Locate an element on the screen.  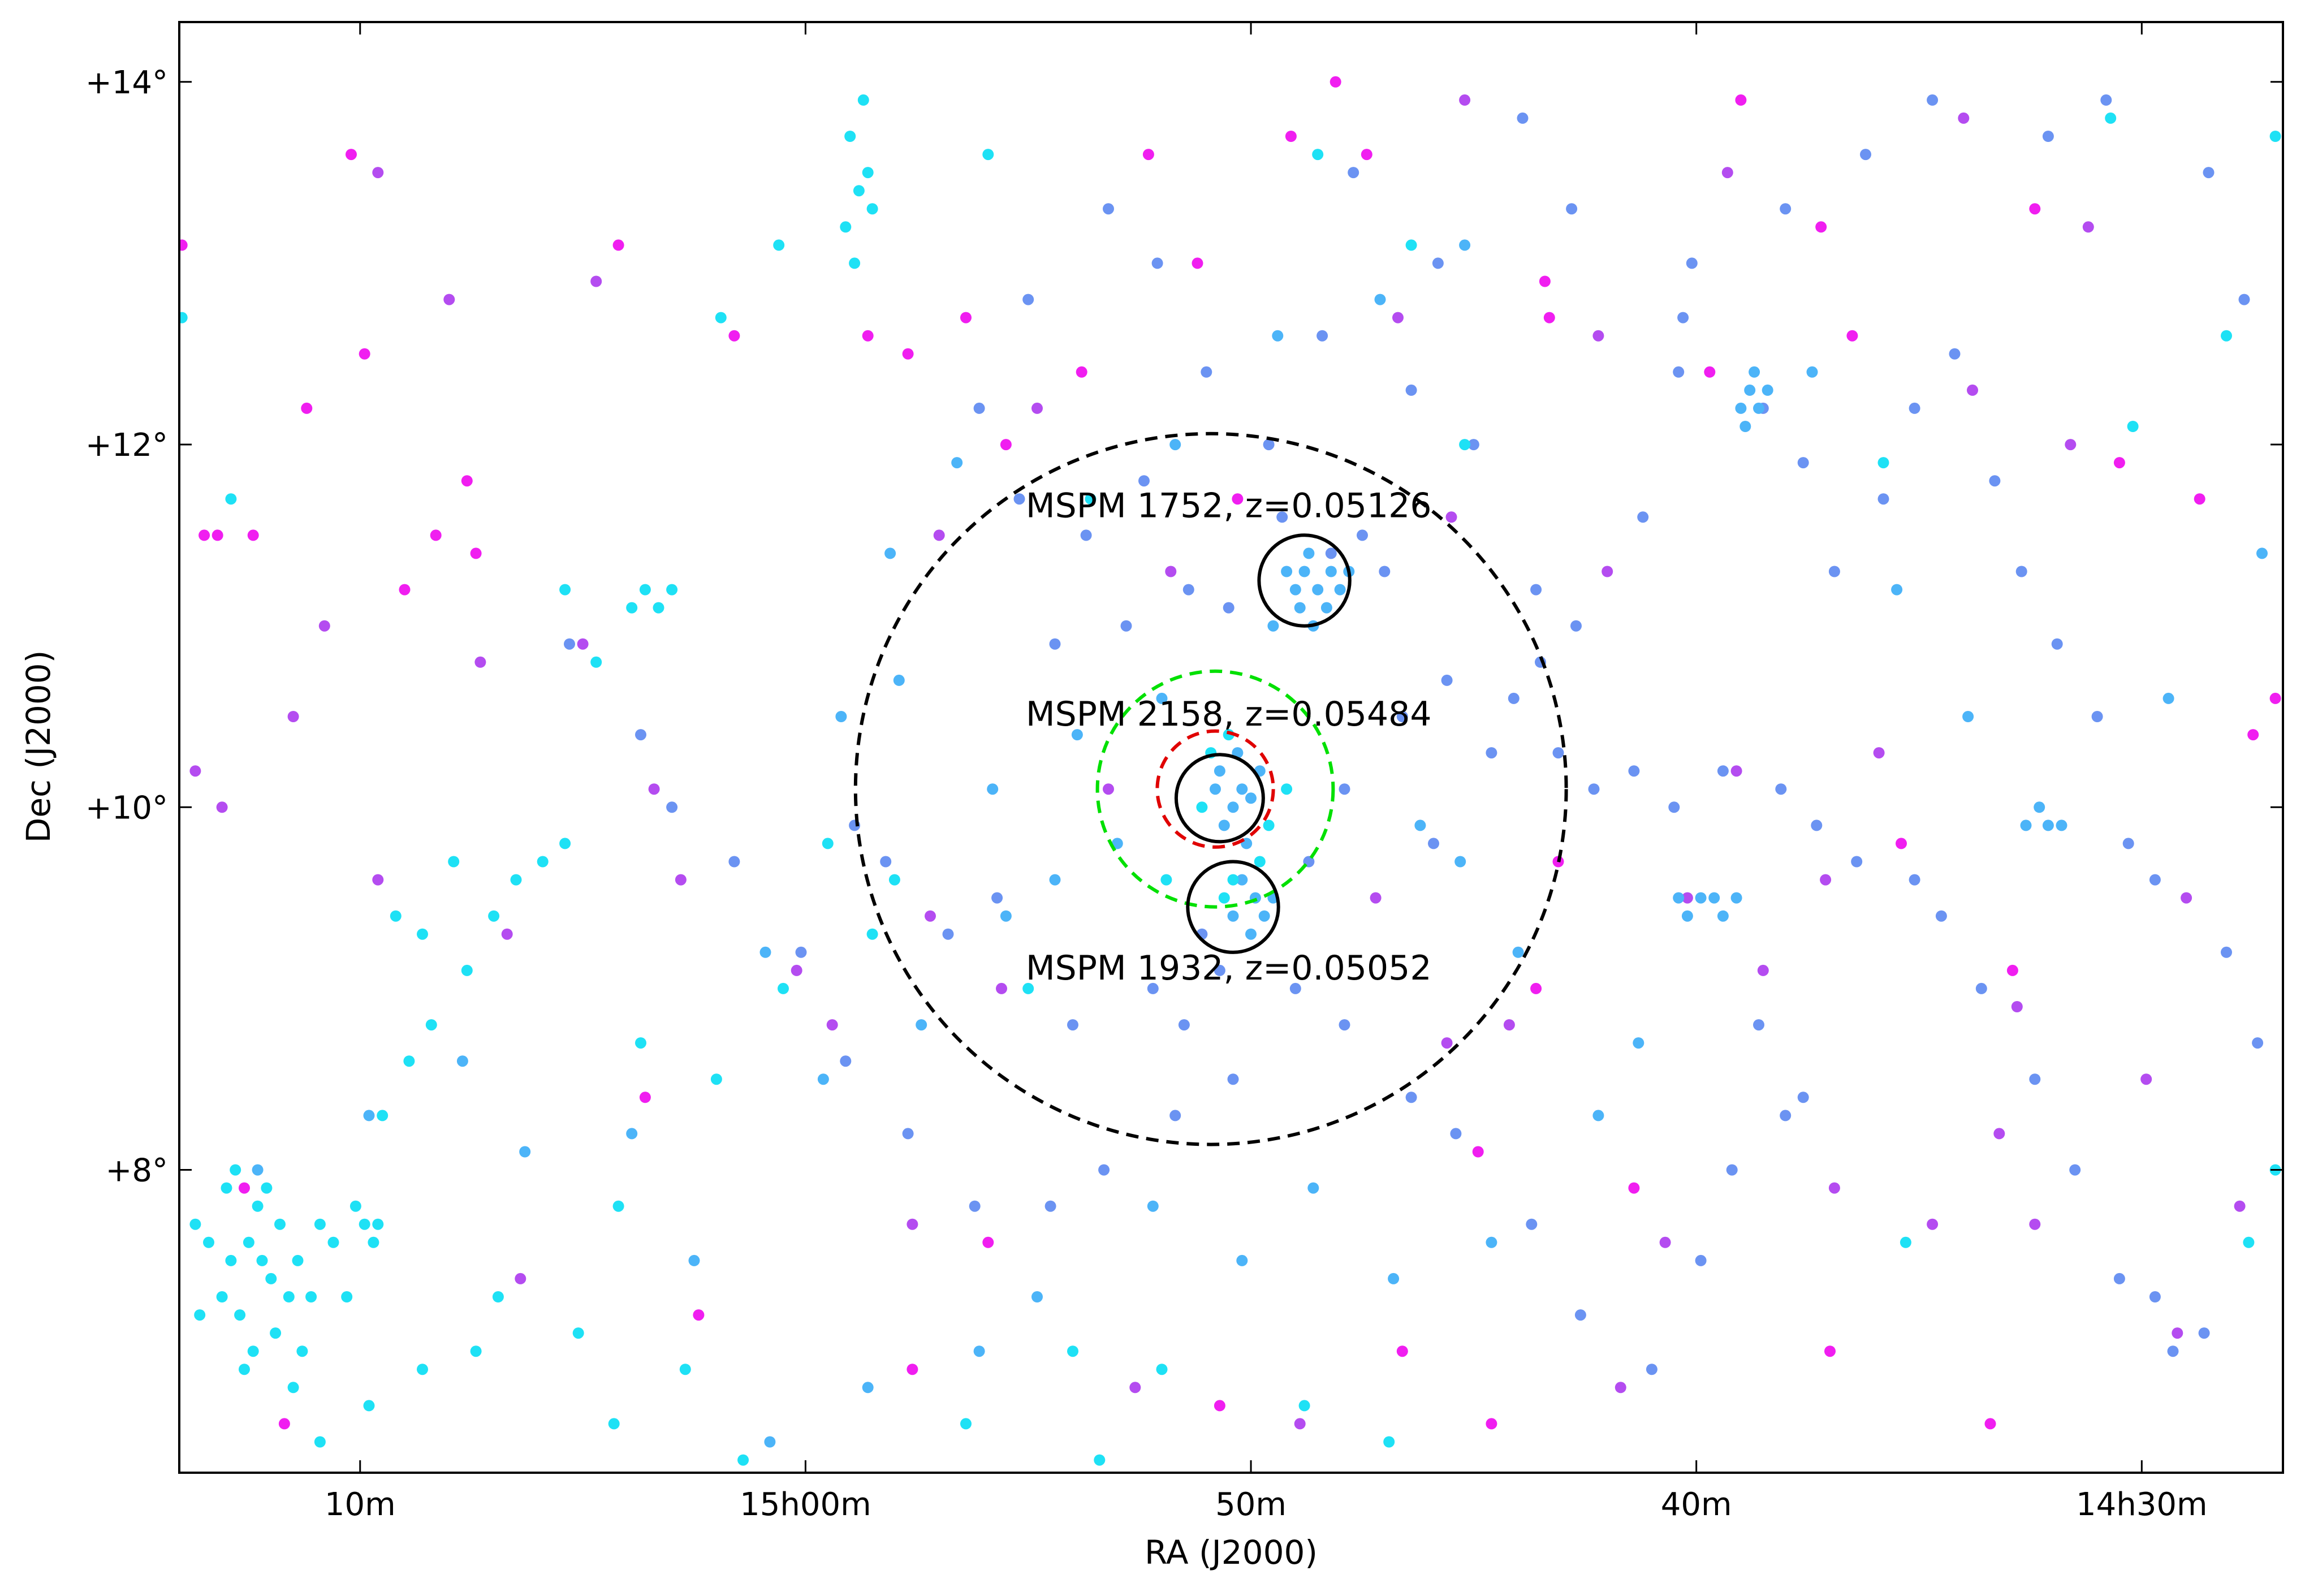
y-axis-title: Dec (J2000) is located at coordinates (39, 746).